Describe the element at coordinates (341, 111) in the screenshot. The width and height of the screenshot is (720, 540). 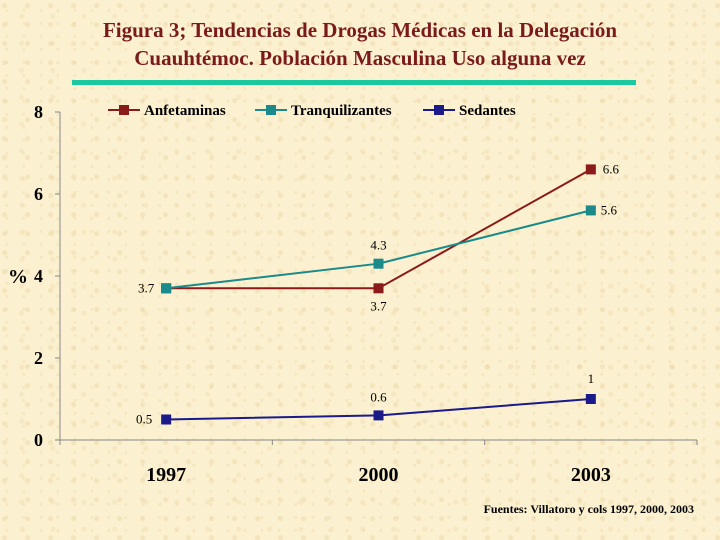
I see `legend-label: Tranquilizantes` at that location.